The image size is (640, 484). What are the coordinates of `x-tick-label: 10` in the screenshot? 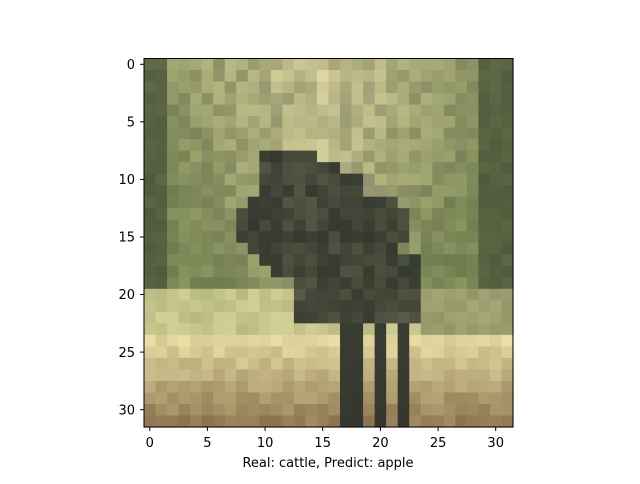 It's located at (265, 443).